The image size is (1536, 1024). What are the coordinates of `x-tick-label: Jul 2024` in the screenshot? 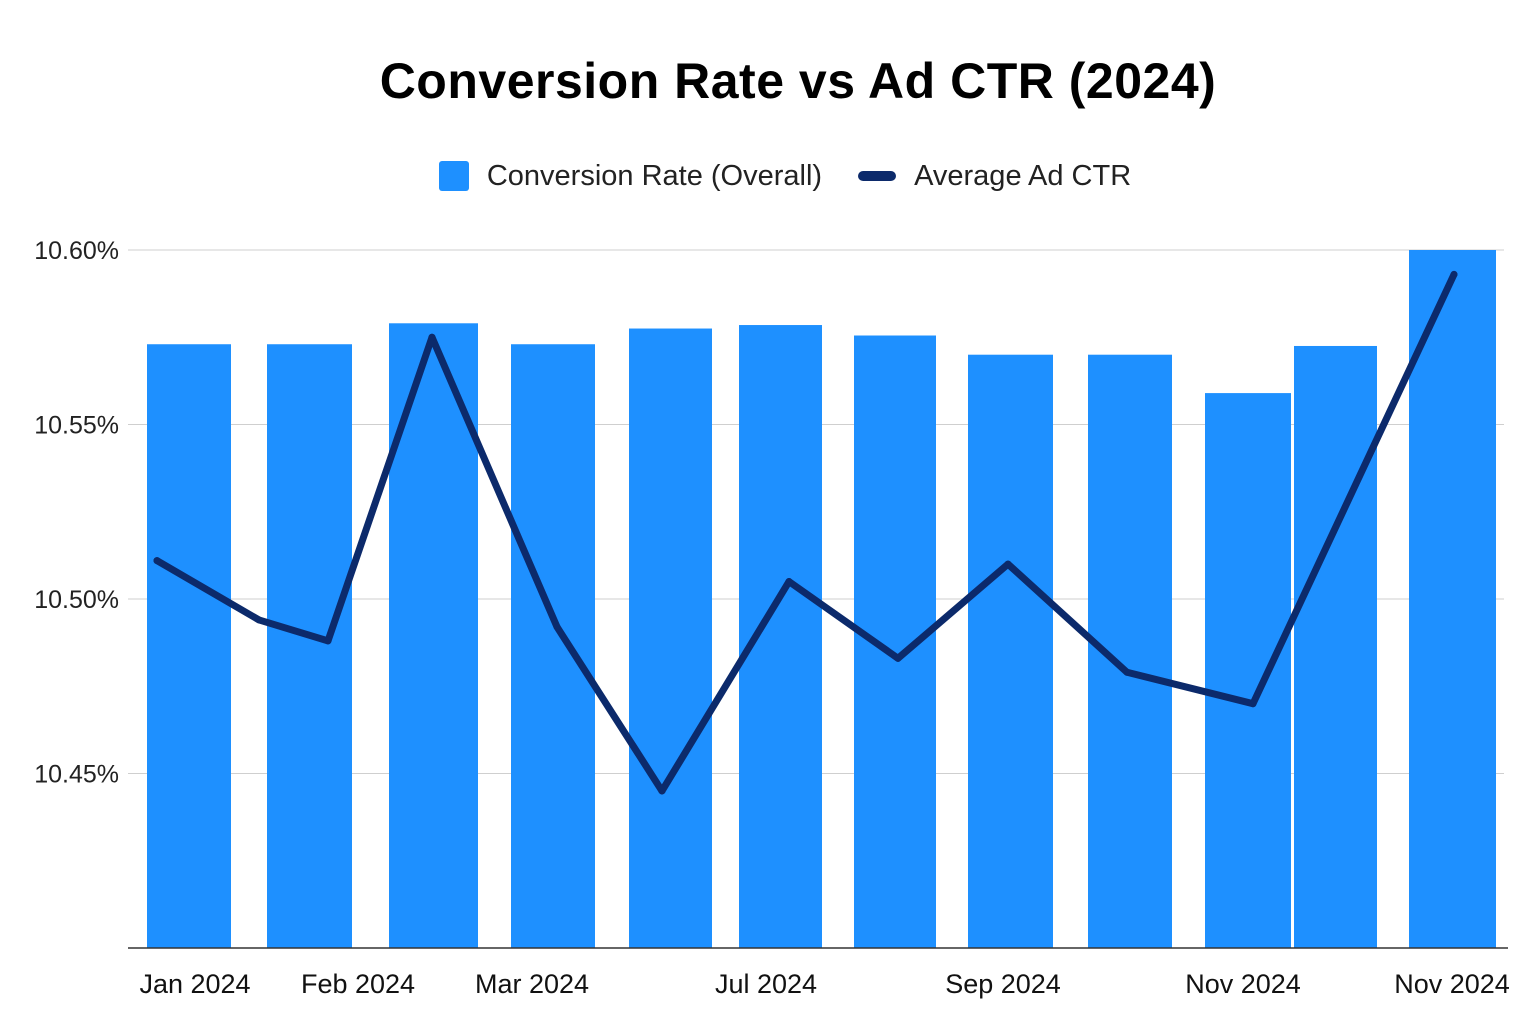 It's located at (766, 984).